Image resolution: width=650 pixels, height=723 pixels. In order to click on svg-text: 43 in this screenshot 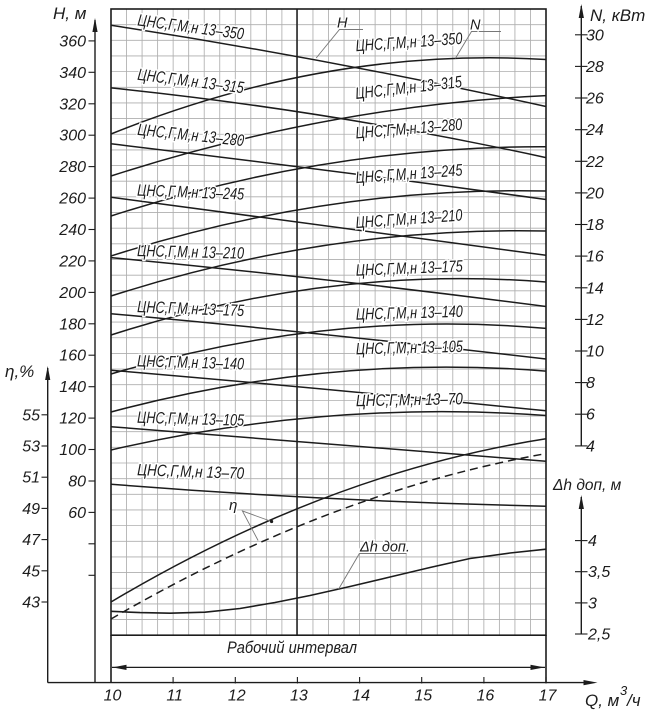, I will do `click(31, 603)`.